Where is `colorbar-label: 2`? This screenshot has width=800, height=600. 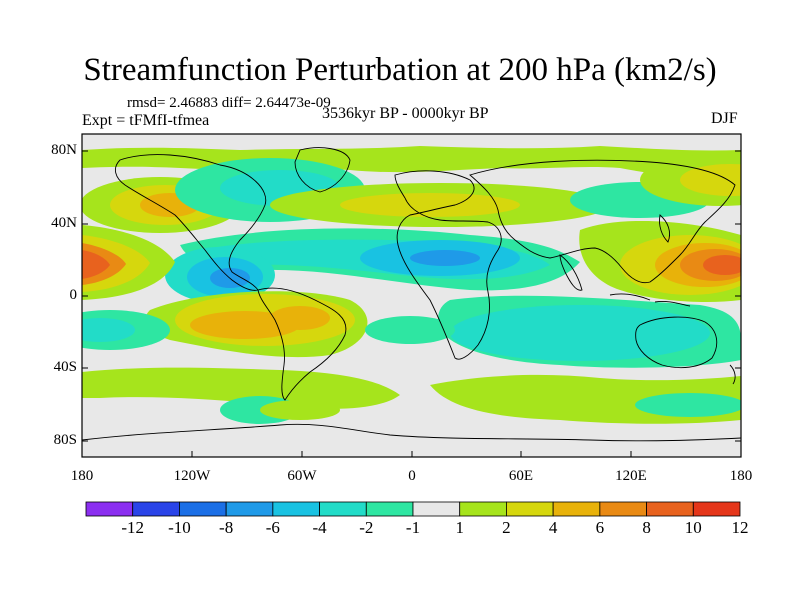 colorbar-label: 2 is located at coordinates (506, 527).